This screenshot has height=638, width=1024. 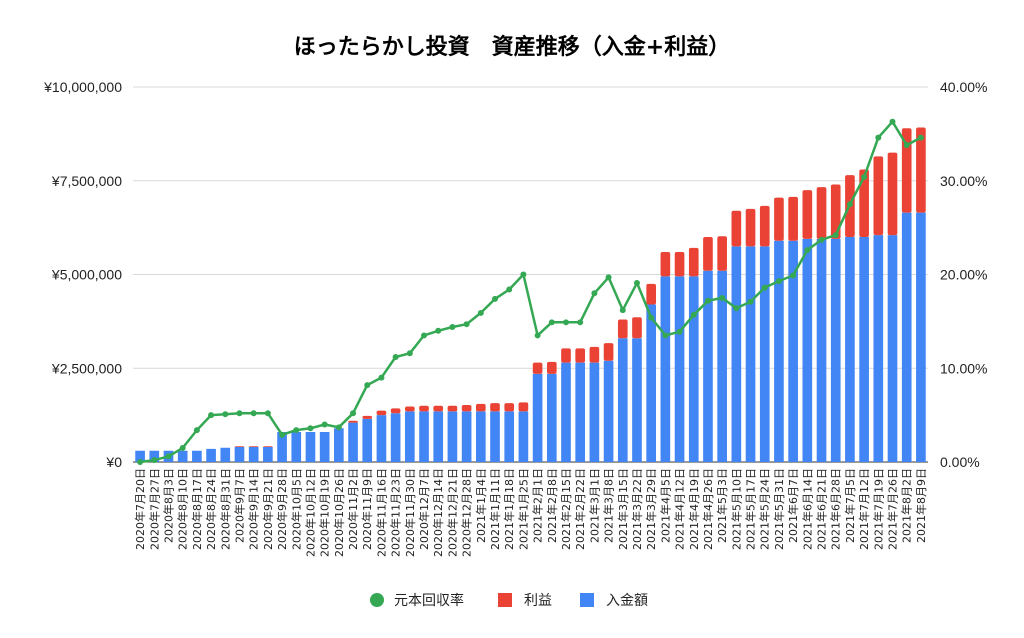 I want to click on x-tick-label: 2021年1月11日, so click(x=495, y=509).